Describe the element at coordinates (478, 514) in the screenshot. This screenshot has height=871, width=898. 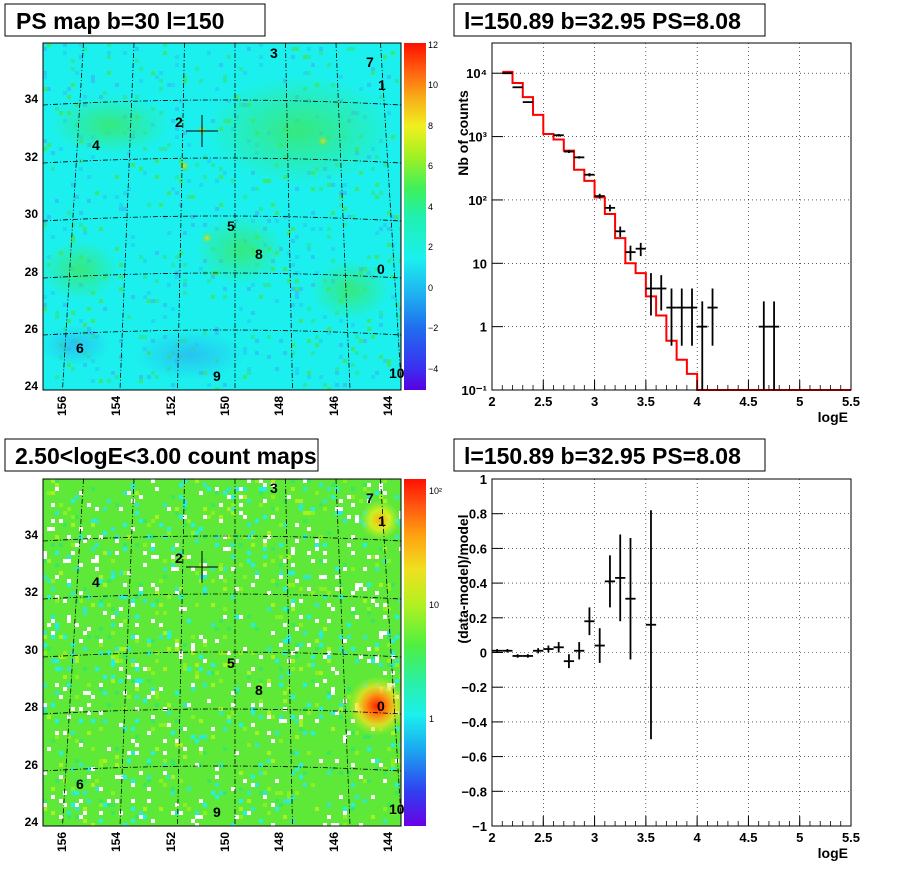
I see `y-tick-label: 0.8` at that location.